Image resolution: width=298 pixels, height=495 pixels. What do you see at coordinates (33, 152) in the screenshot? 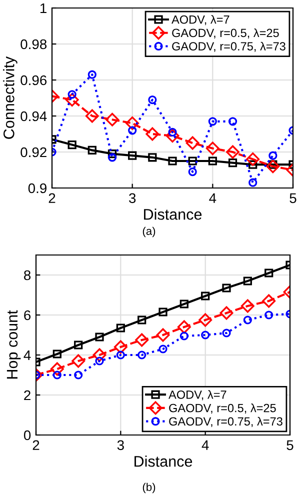
I see `y-tick-label: 0.92` at bounding box center [33, 152].